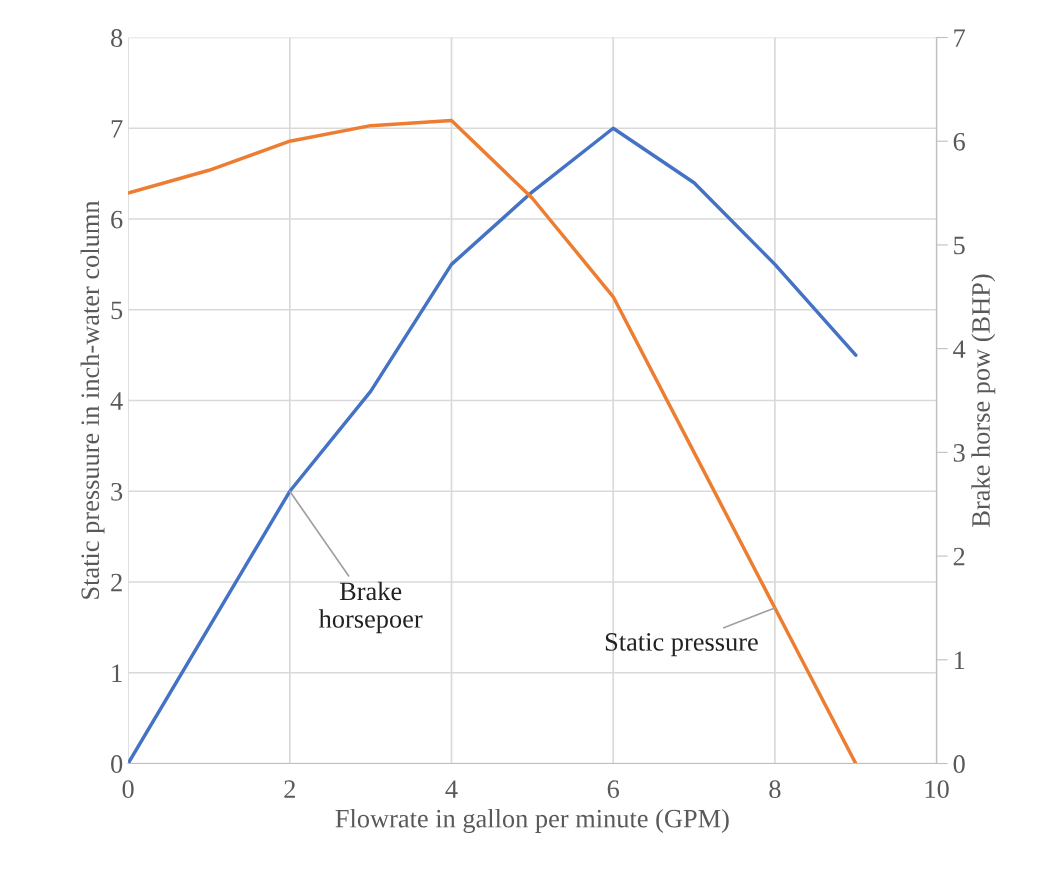 The width and height of the screenshot is (1050, 893). Describe the element at coordinates (116, 582) in the screenshot. I see `y-tick-label: 2` at that location.